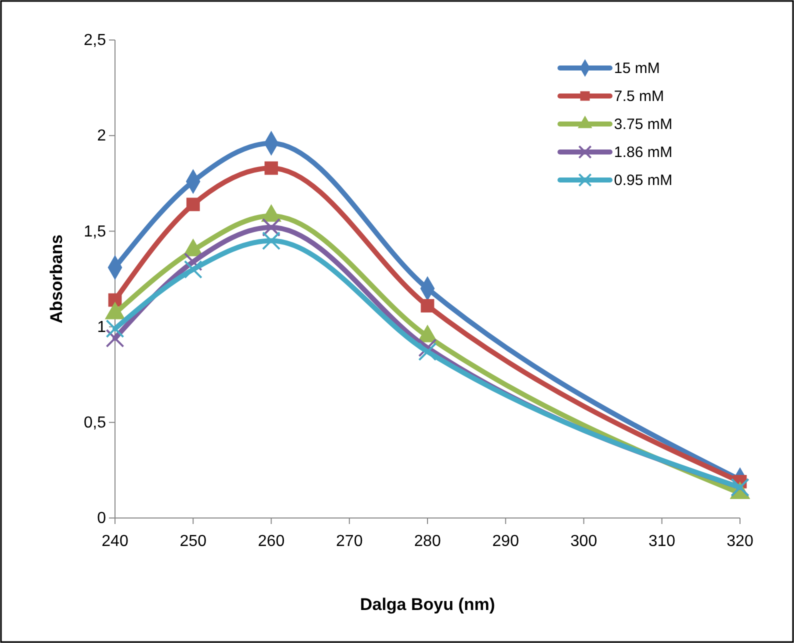 This screenshot has width=794, height=643. Describe the element at coordinates (101, 136) in the screenshot. I see `y-tick-label: 2` at that location.